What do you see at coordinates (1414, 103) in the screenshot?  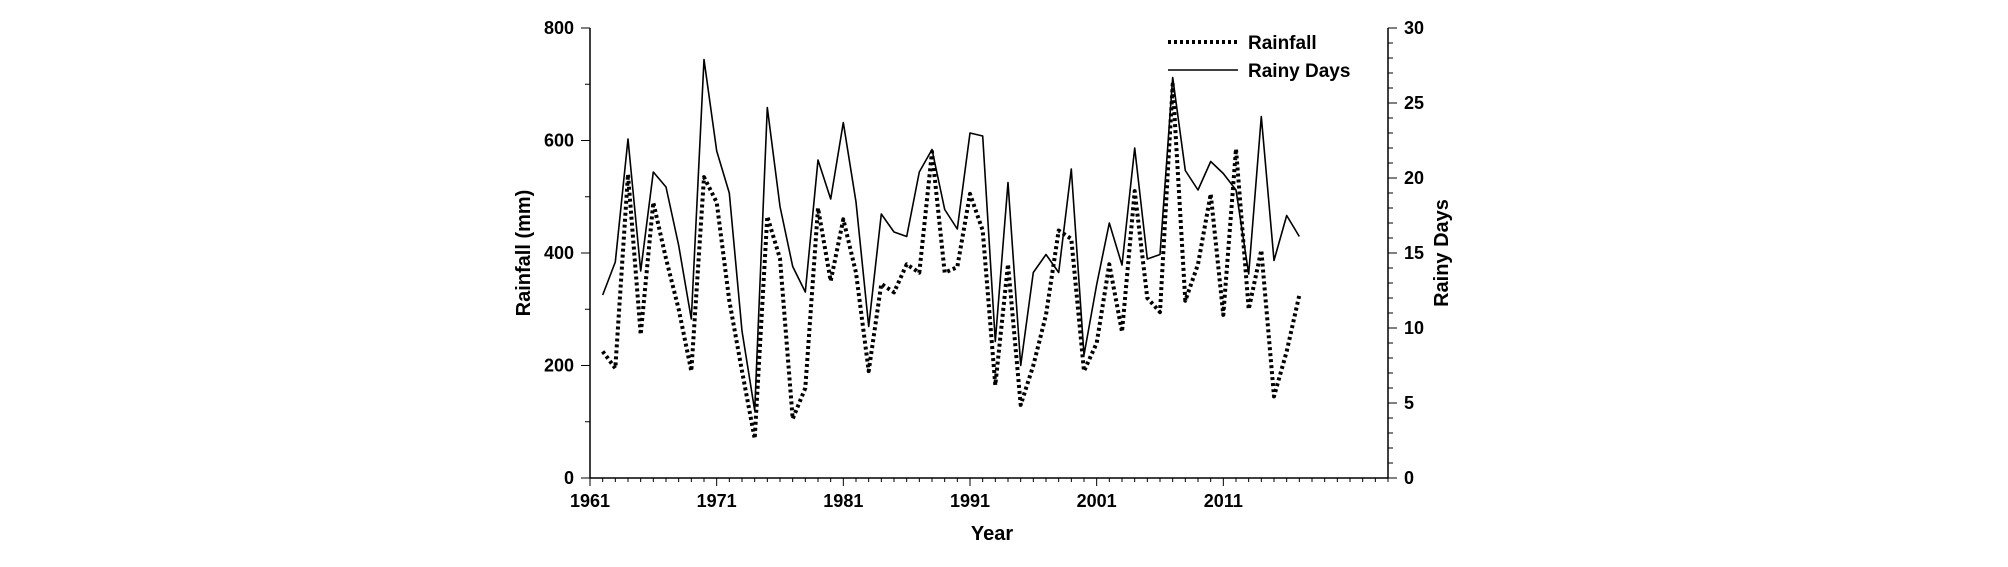 I see `right-y-tick-label: 25` at bounding box center [1414, 103].